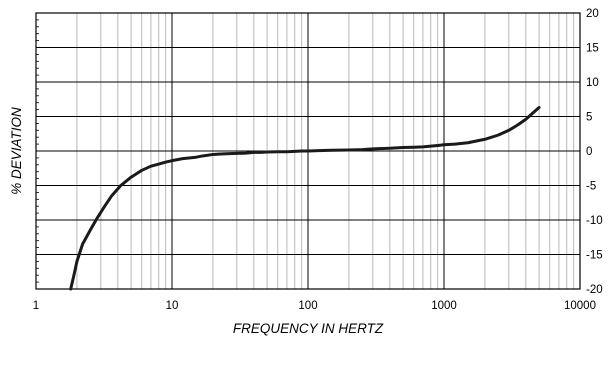  Describe the element at coordinates (172, 306) in the screenshot. I see `x-tick-label: 10` at that location.